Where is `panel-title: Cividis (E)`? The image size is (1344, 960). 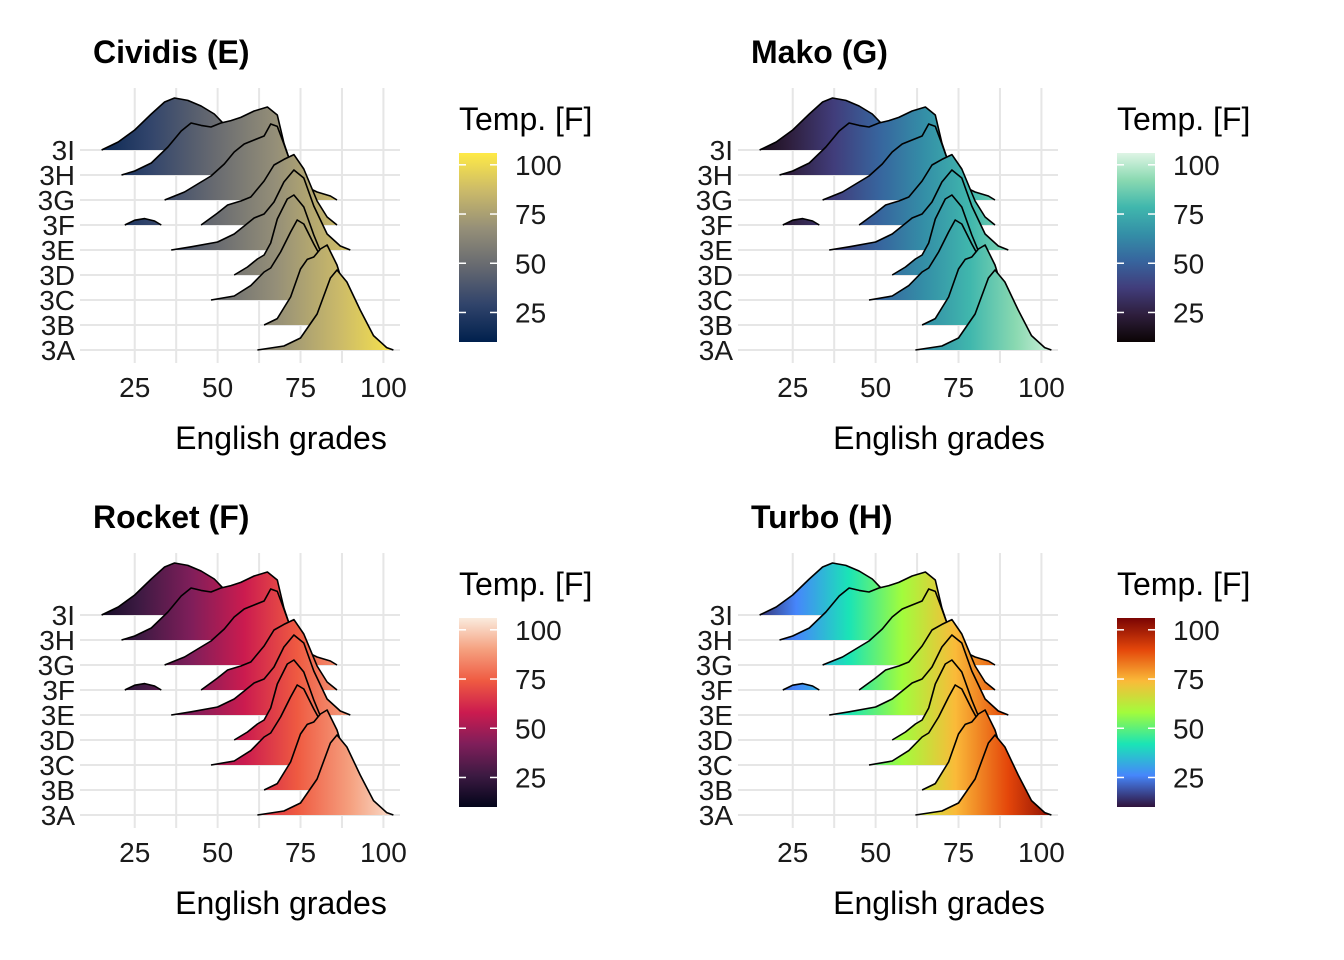 panel-title: Cividis (E) is located at coordinates (171, 52).